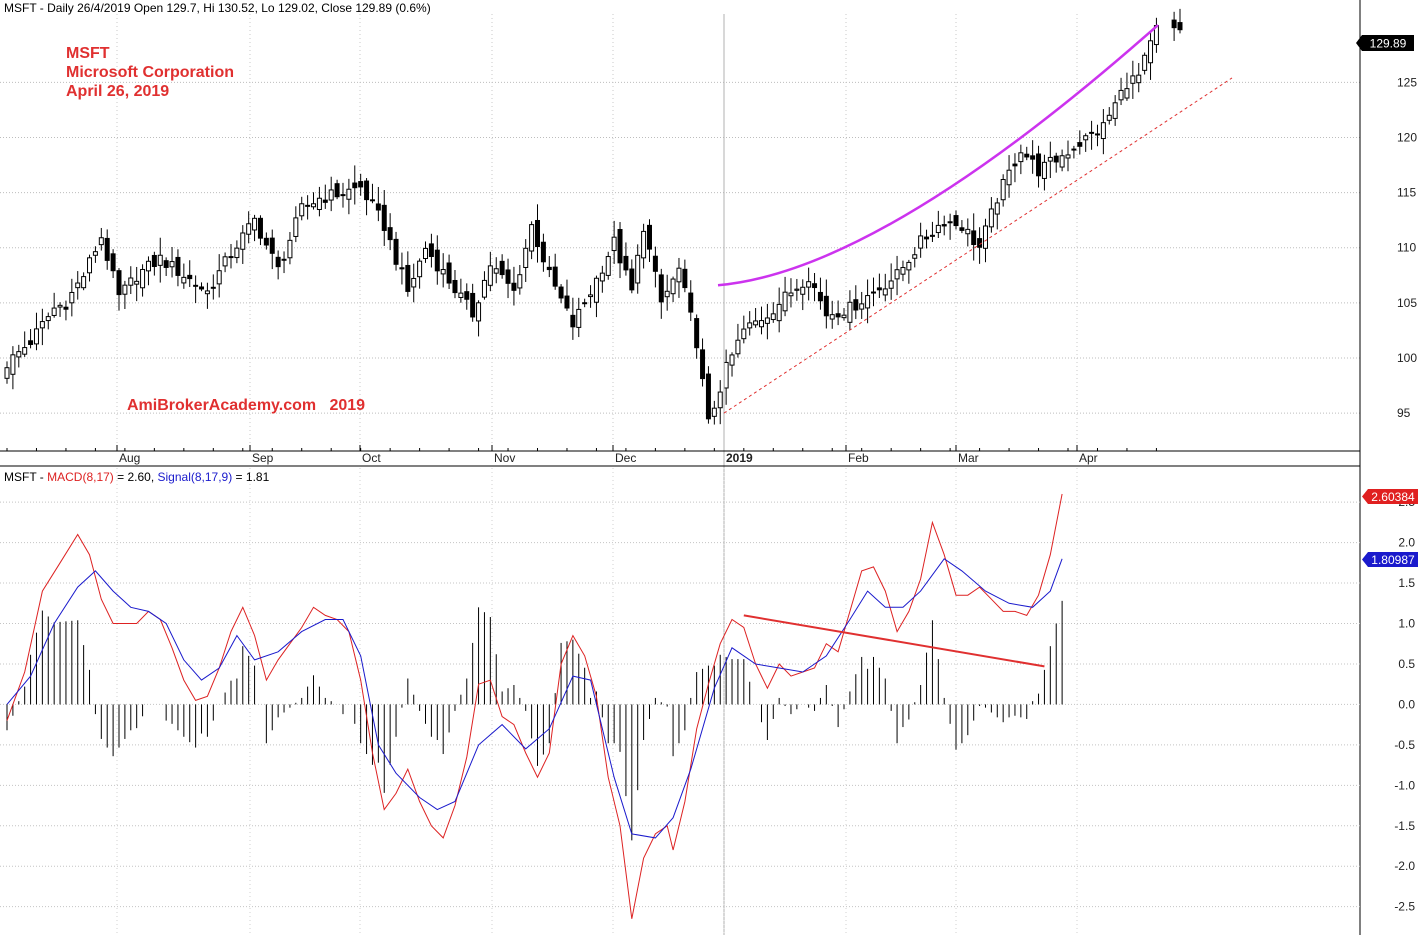 Image resolution: width=1420 pixels, height=940 pixels. Describe the element at coordinates (894, 641) in the screenshot. I see `divergence-line` at that location.